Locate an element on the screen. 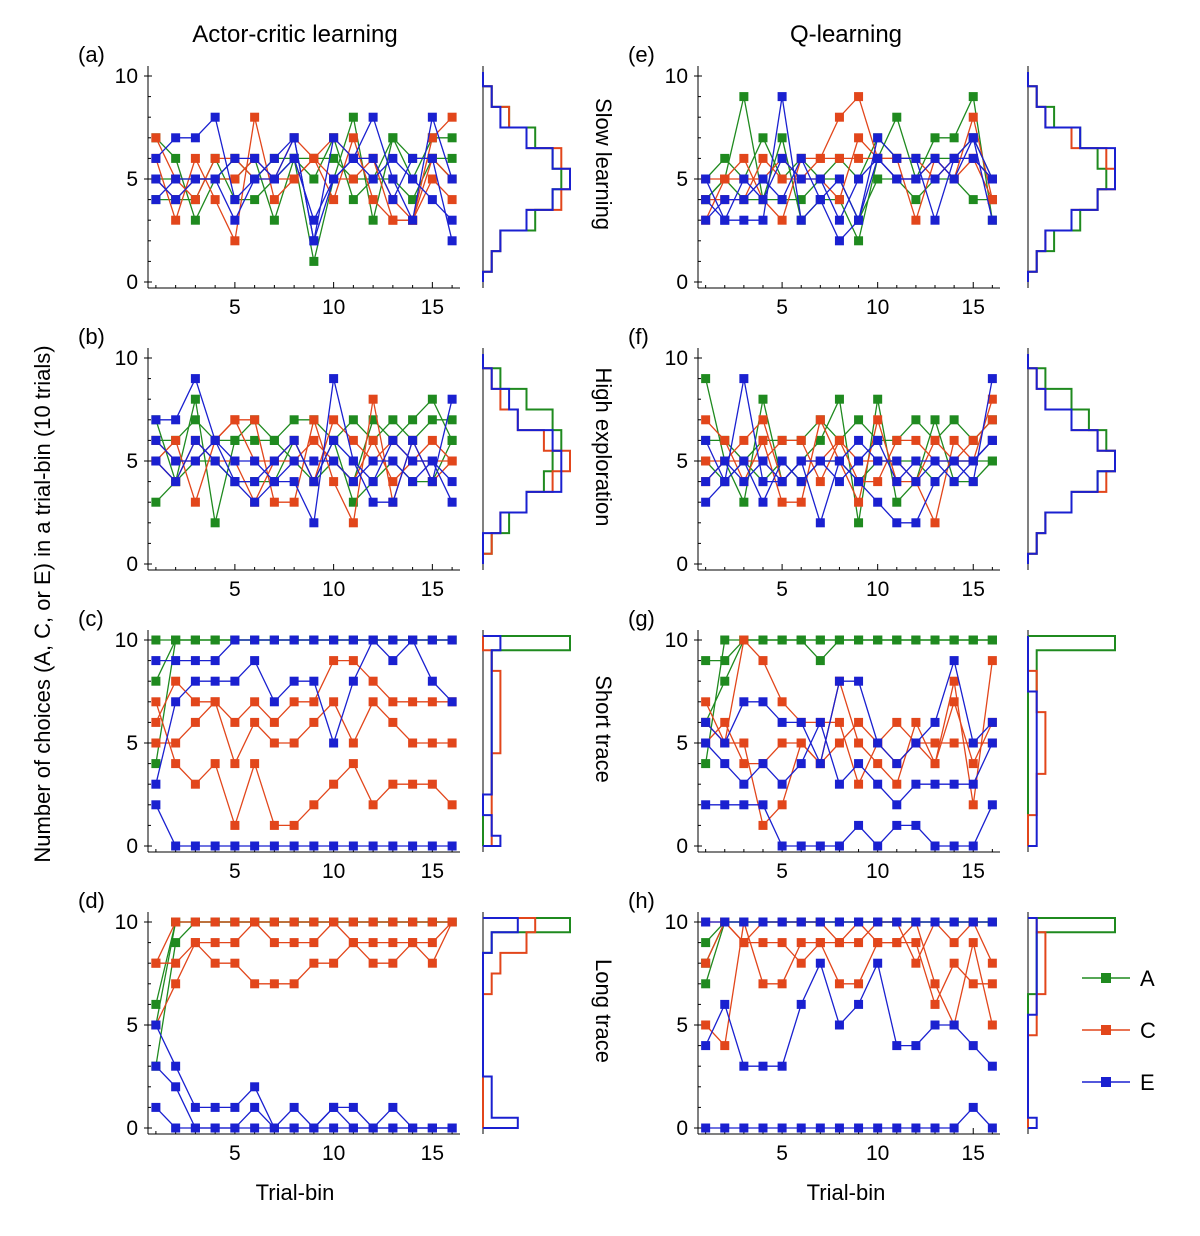 The height and width of the screenshot is (1236, 1200). histogram-e is located at coordinates (1071, 177).